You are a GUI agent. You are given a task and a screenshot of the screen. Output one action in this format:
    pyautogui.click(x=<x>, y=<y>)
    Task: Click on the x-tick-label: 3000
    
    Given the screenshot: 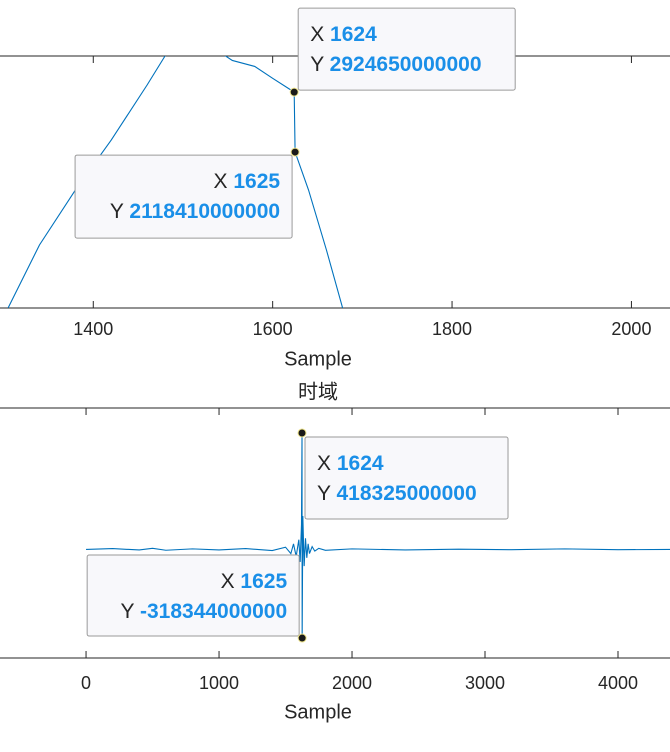 What is the action you would take?
    pyautogui.click(x=485, y=683)
    